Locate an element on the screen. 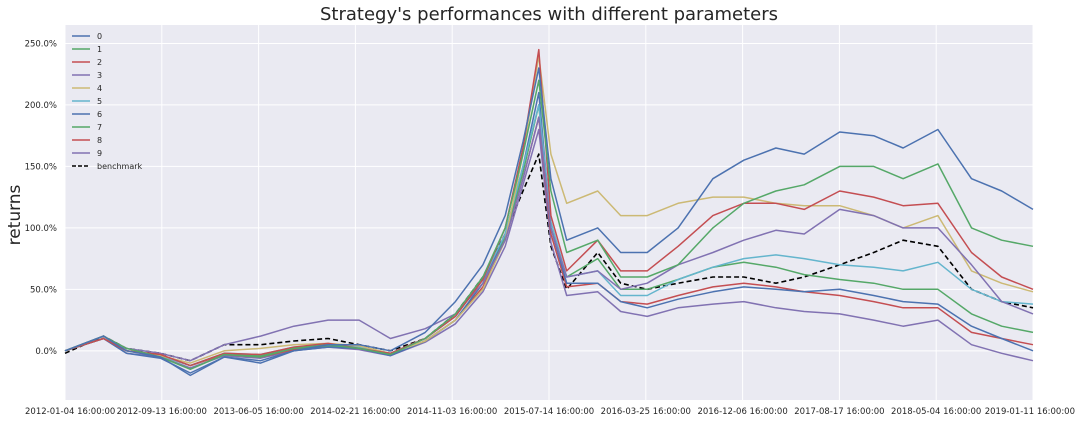  legend-label: 1 is located at coordinates (99, 49).